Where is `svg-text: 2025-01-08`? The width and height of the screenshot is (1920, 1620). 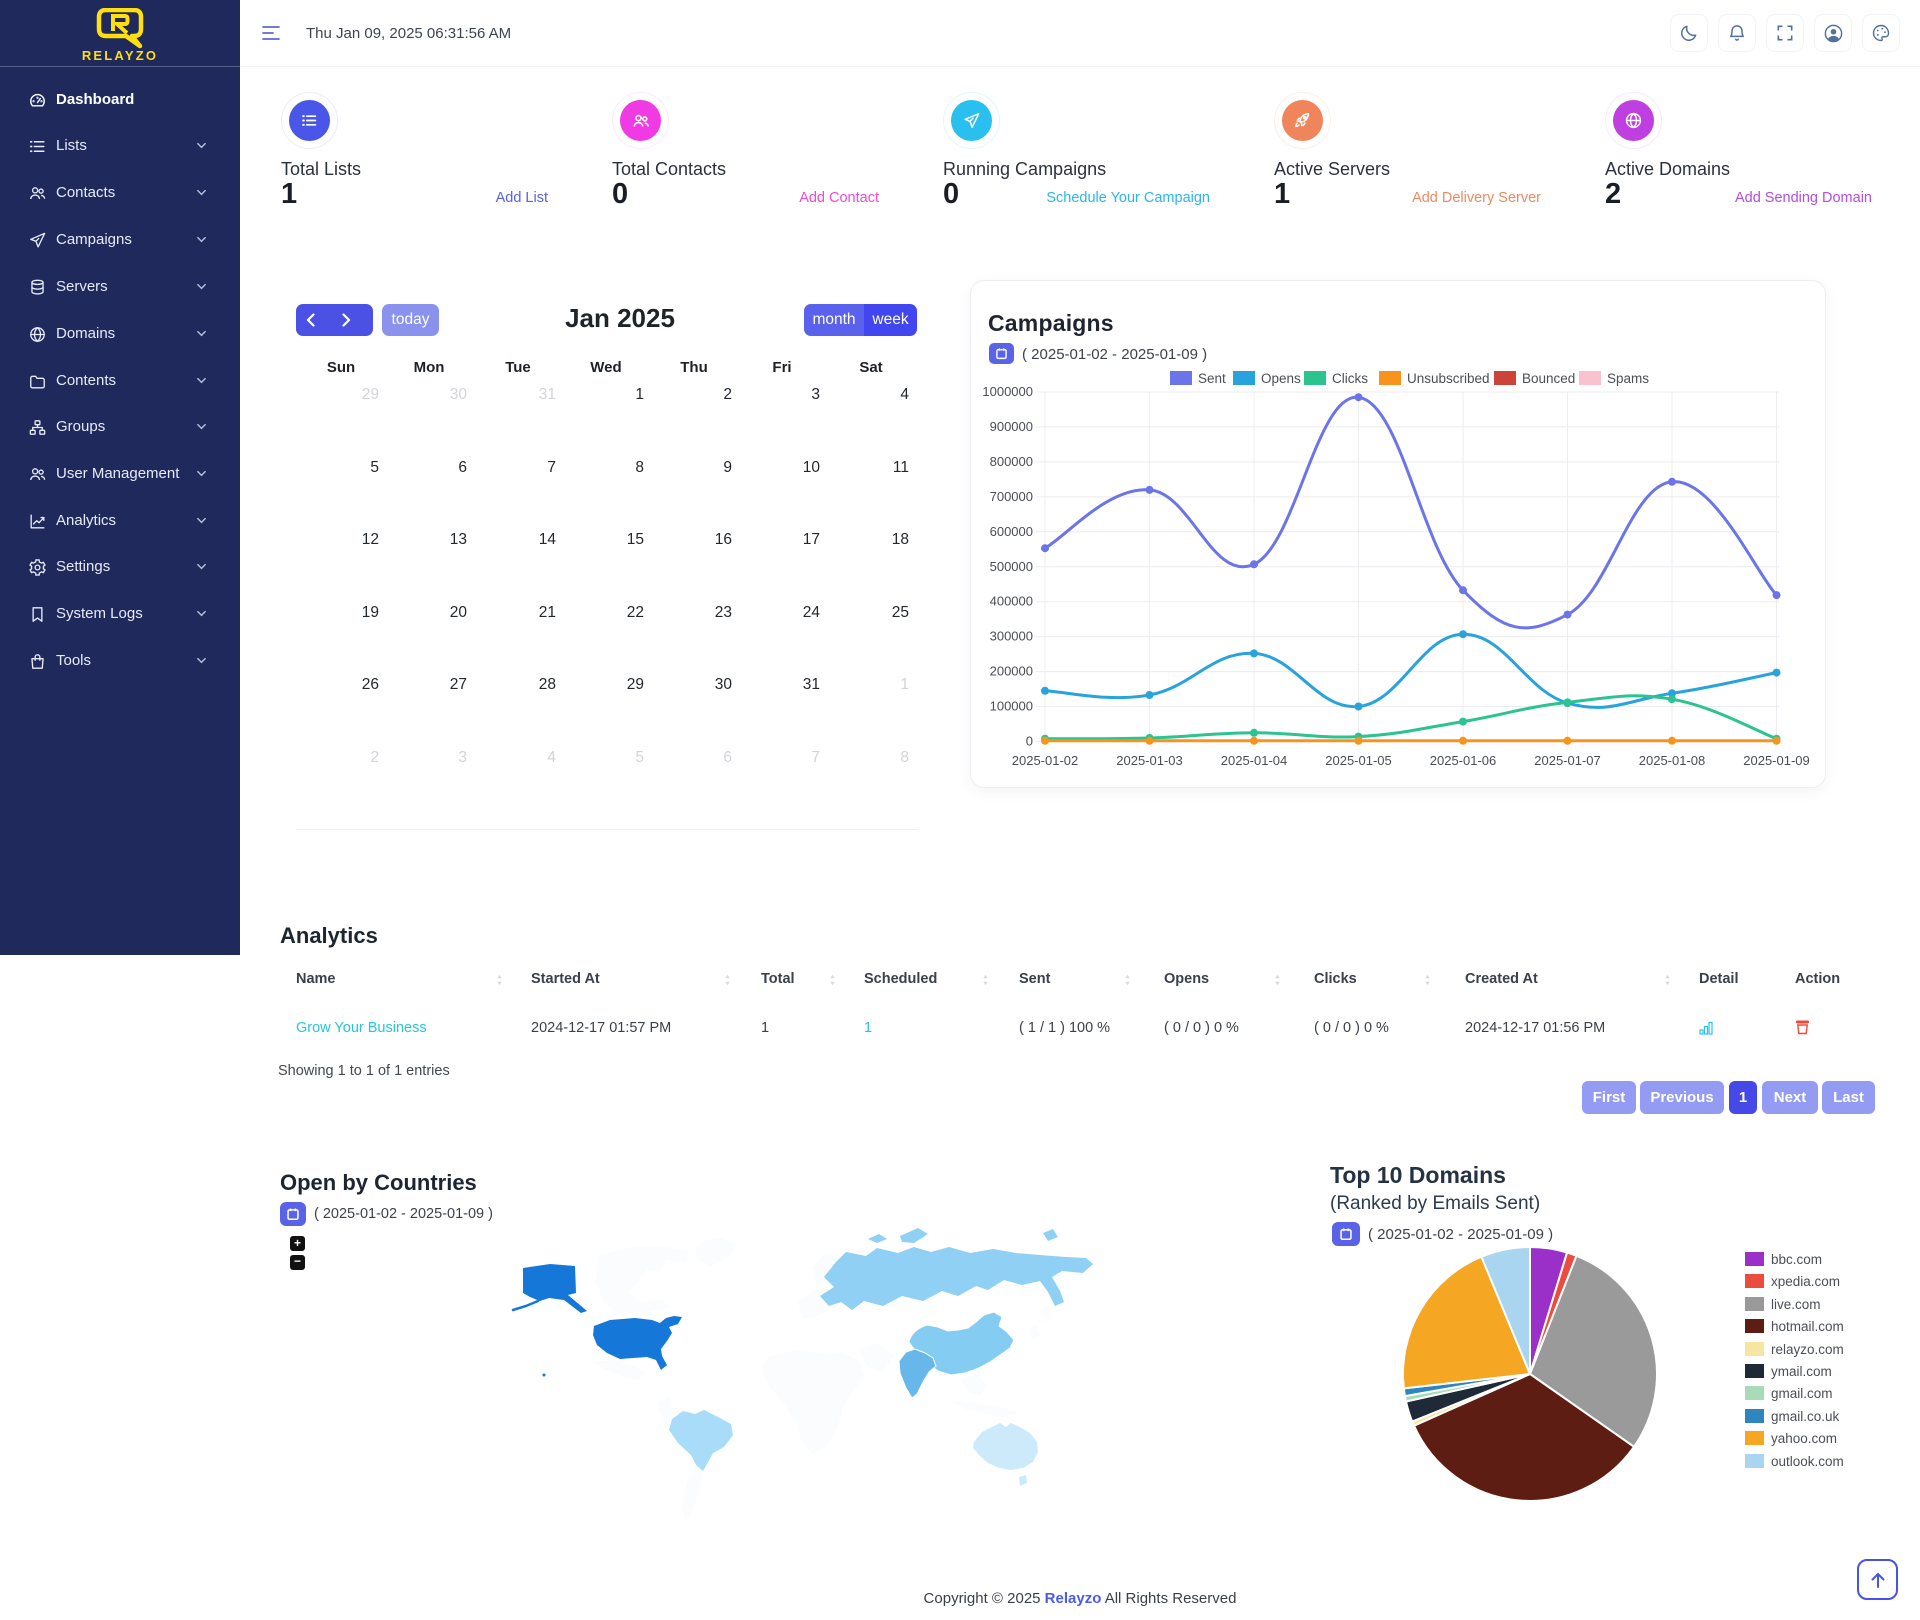 svg-text: 2025-01-08 is located at coordinates (1672, 760).